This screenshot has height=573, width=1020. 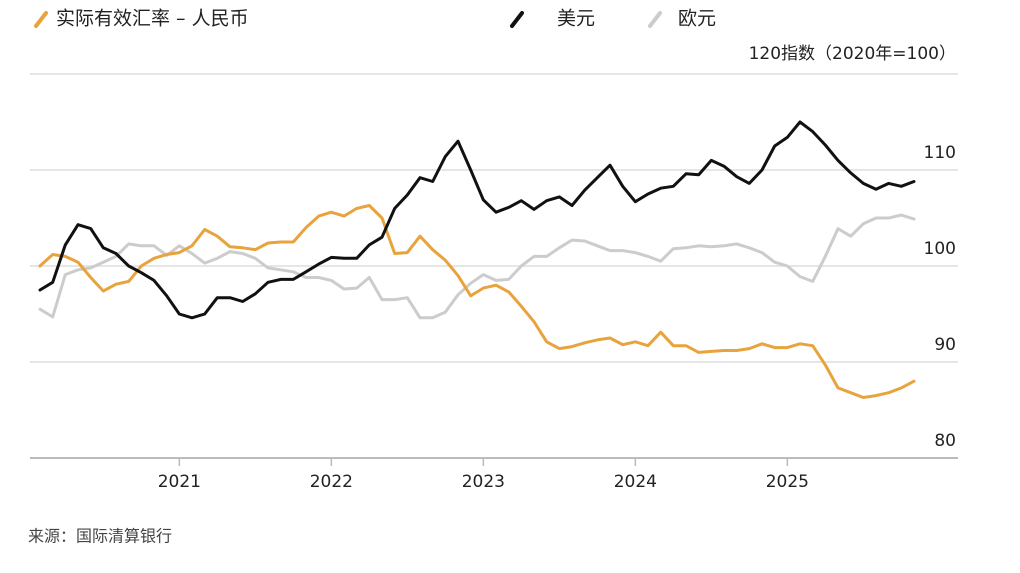 I want to click on y-tick-label: 100, so click(x=940, y=249).